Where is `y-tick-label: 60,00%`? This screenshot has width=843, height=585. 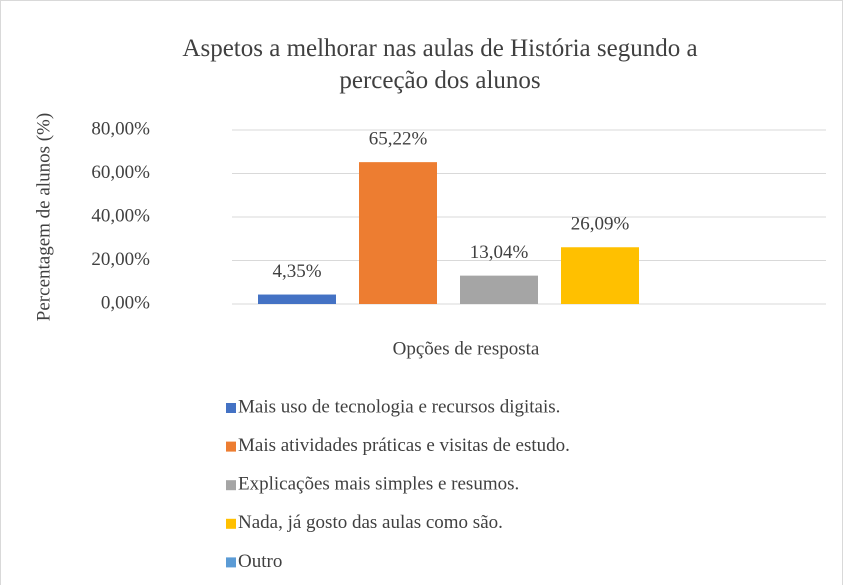
y-tick-label: 60,00% is located at coordinates (120, 172).